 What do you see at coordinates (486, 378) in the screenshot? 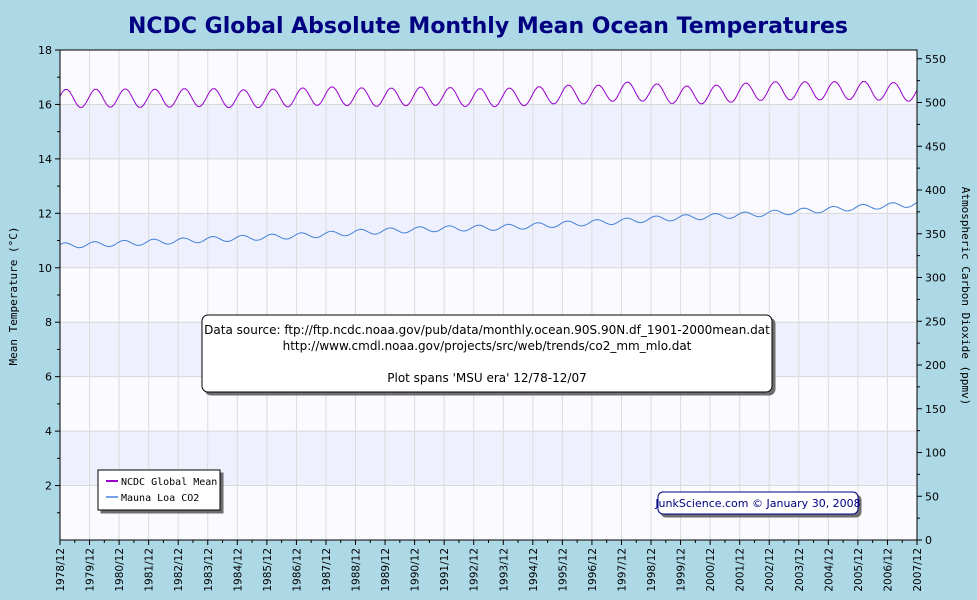
I see `note-line-span: Plot spans 'MSU era' 12/78-12/07` at bounding box center [486, 378].